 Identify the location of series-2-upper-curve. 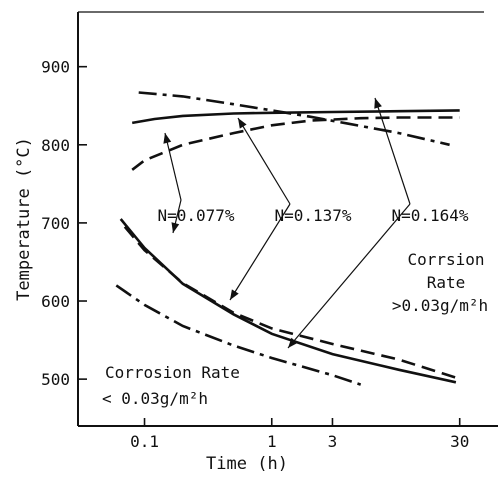
(295, 117).